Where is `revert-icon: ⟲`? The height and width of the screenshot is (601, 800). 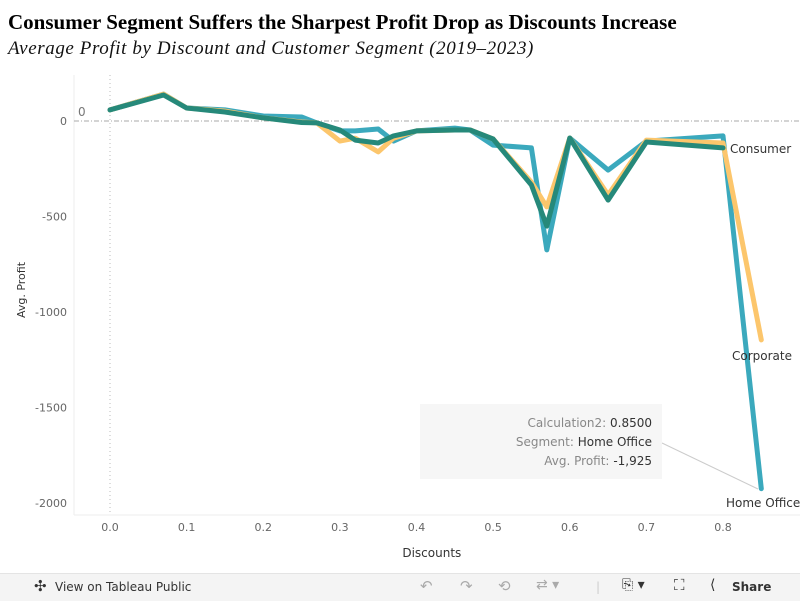 revert-icon: ⟲ is located at coordinates (504, 586).